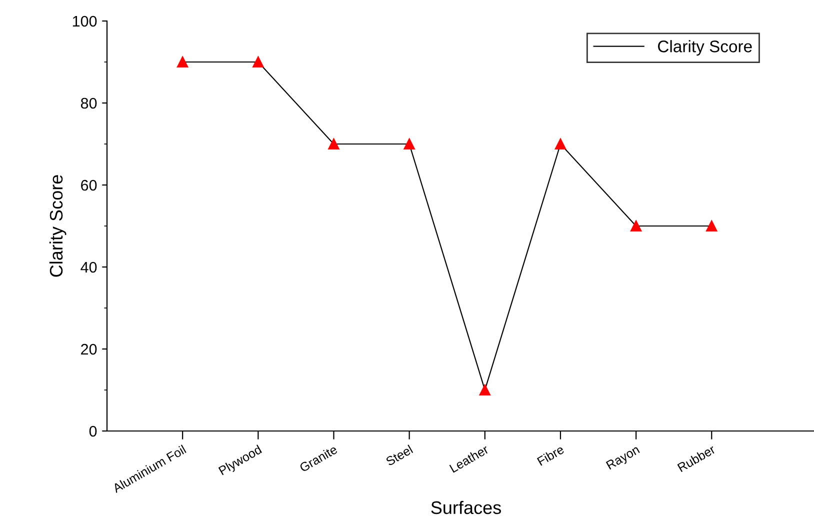 The width and height of the screenshot is (814, 525). What do you see at coordinates (57, 226) in the screenshot?
I see `y-axis-title: Clarity Score` at bounding box center [57, 226].